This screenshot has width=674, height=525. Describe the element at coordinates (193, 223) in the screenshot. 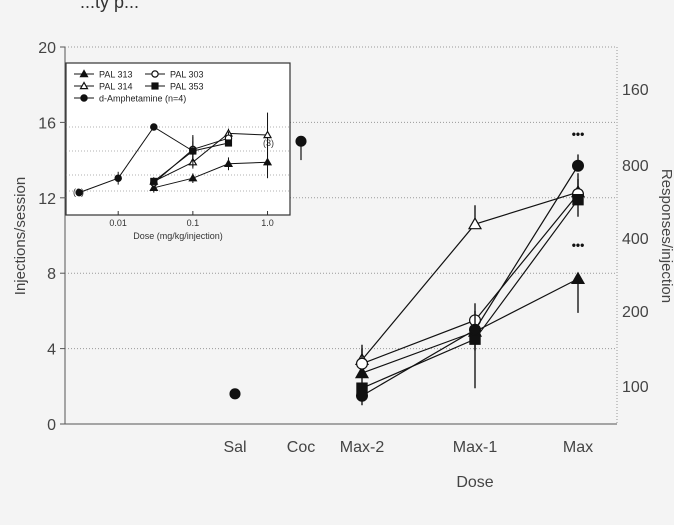

I see `inset-x-tick-label: 0.1` at that location.